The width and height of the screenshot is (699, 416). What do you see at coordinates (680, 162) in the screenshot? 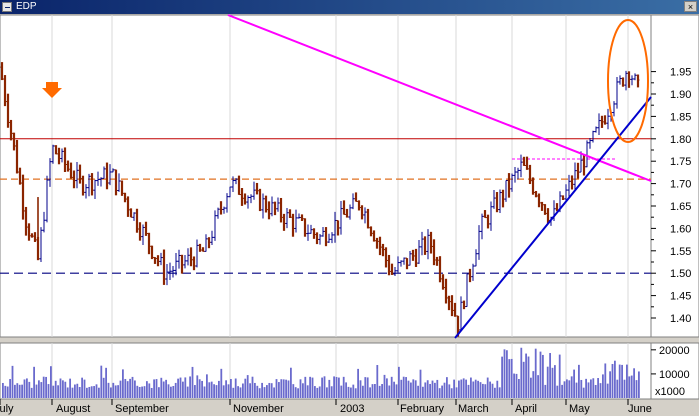
I see `price-tick-label: 1.75` at bounding box center [680, 162].